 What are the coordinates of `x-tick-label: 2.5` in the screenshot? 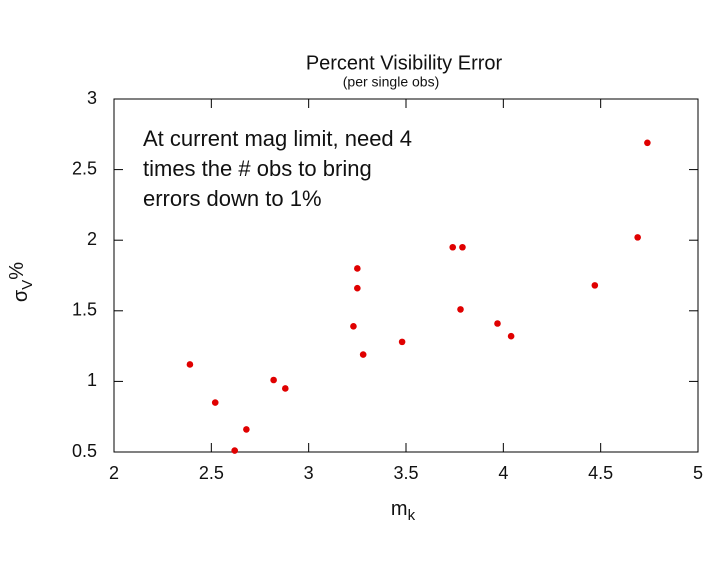 It's located at (211, 473).